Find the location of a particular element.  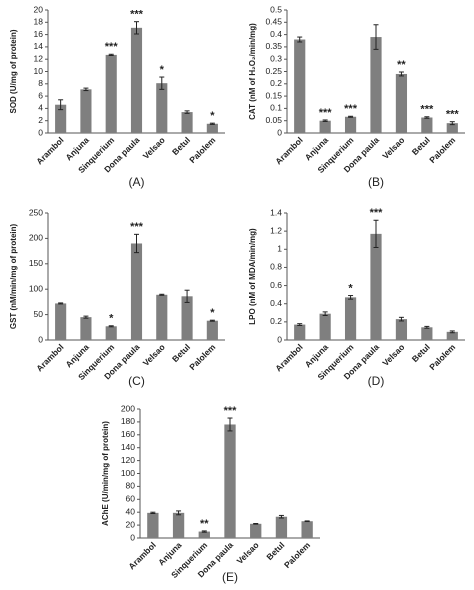

y-axis-label: AChE (U/min/mg of protein) is located at coordinates (105, 473).